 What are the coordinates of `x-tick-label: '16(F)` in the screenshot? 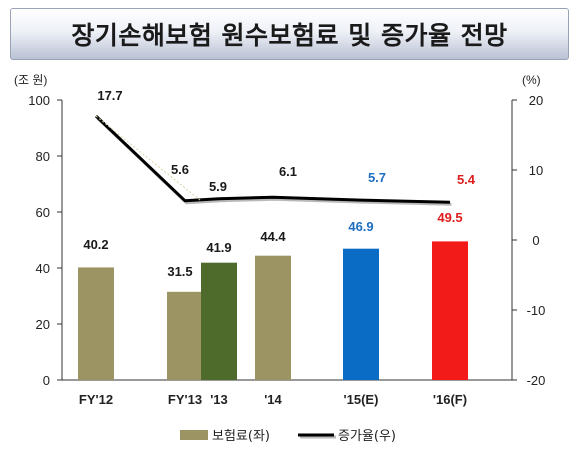 It's located at (450, 399).